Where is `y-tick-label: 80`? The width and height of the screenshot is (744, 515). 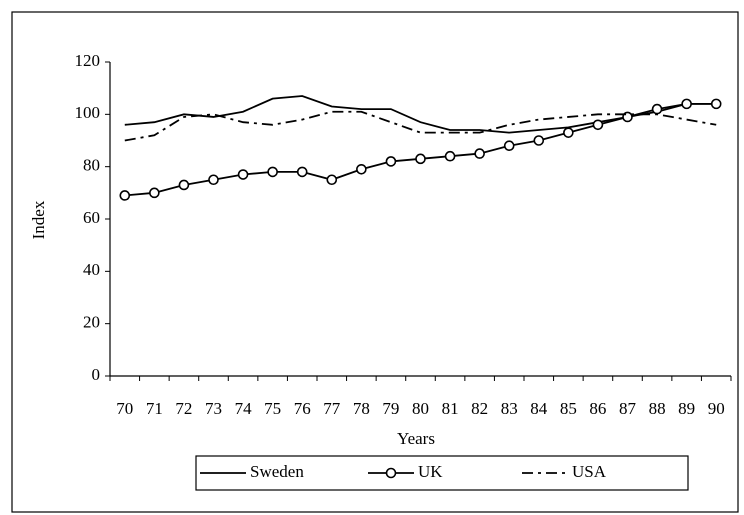
y-tick-label: 80 is located at coordinates (91, 165).